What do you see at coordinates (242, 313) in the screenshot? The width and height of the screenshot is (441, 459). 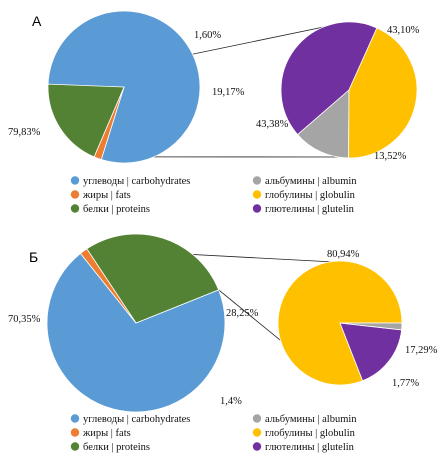 I see `main-label-proteins: 28,25%` at bounding box center [242, 313].